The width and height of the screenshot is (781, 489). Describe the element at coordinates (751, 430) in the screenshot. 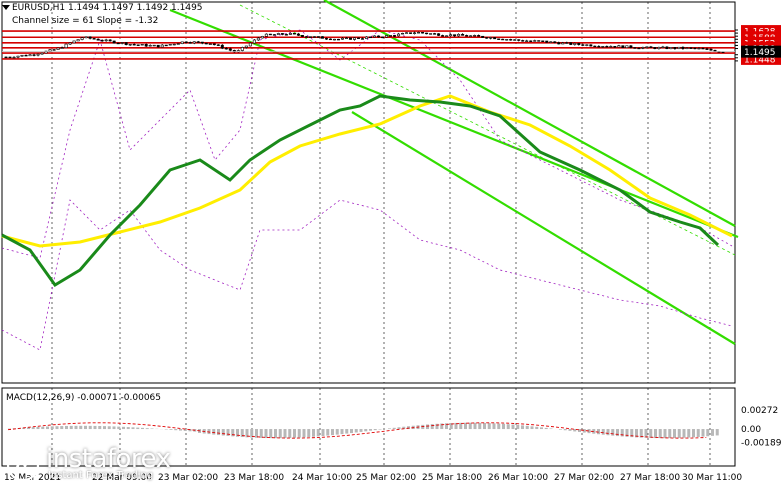

I see `macd-tick-label: 0.00` at that location.